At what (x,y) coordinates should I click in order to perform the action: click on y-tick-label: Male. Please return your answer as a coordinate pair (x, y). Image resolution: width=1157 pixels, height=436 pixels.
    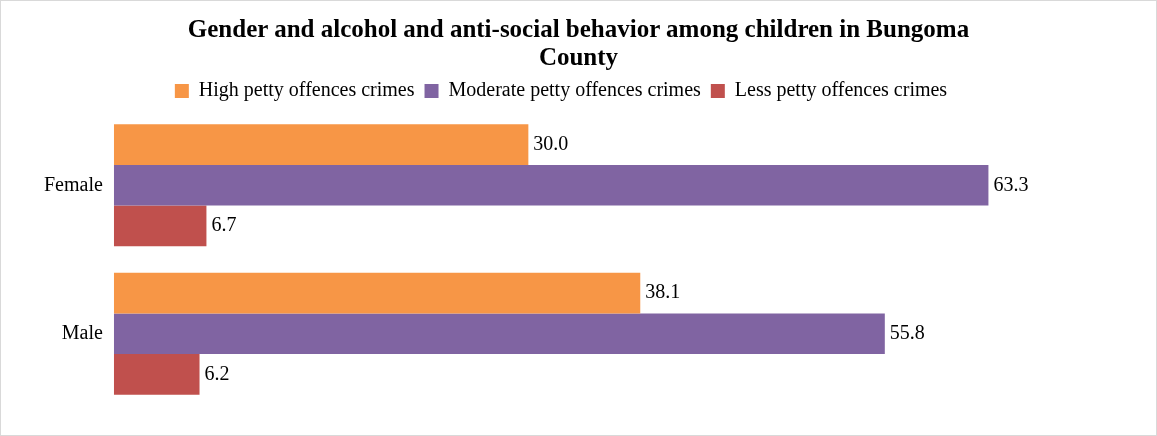
    Looking at the image, I should click on (82, 332).